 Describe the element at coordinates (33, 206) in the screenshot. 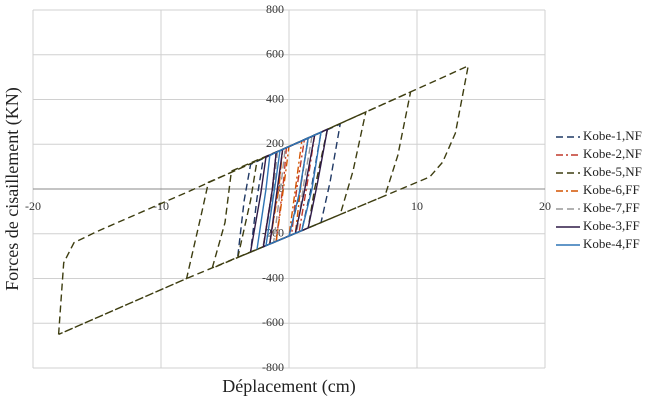

I see `x-tick-label: -20` at that location.